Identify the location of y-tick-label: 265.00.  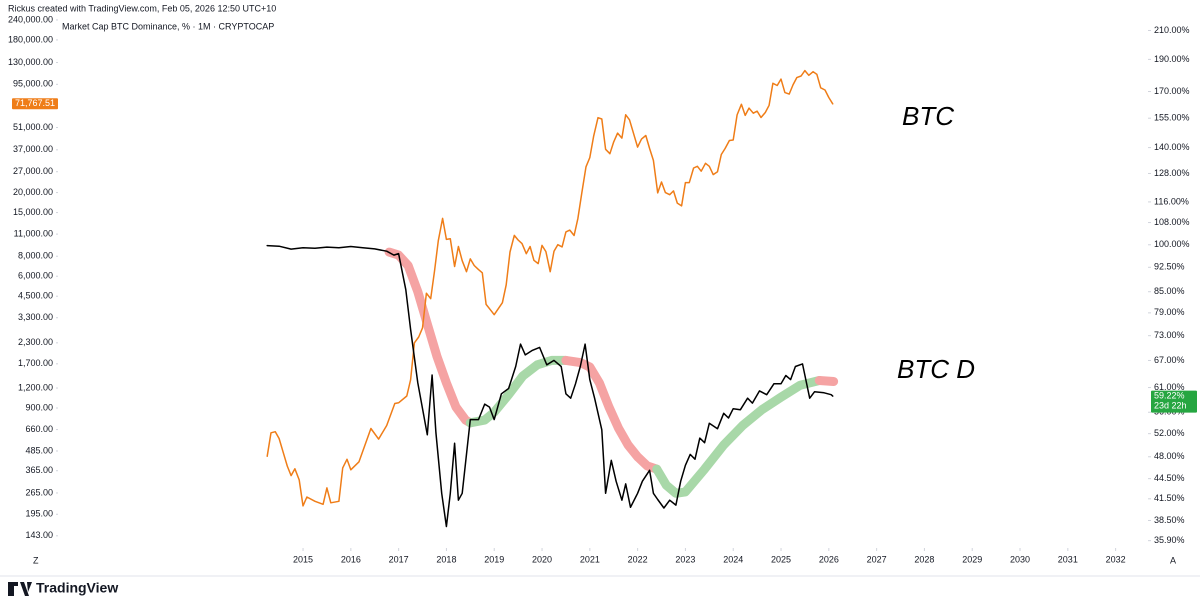
(39, 492).